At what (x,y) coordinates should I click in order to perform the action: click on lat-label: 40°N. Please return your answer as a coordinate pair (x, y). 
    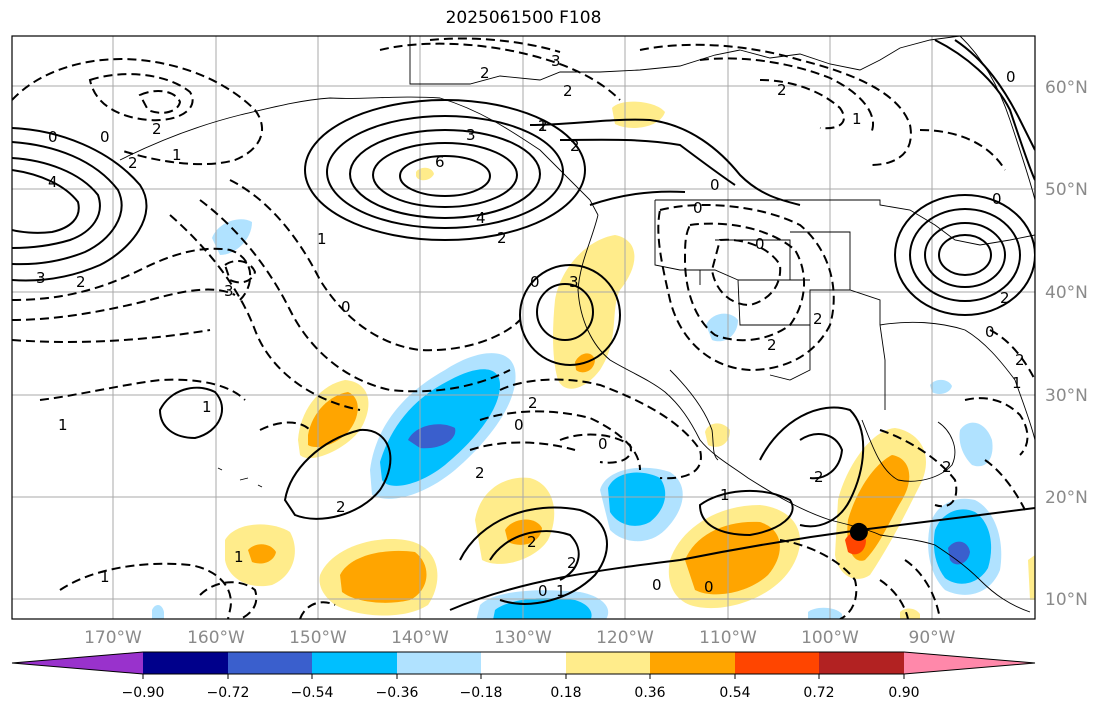
    Looking at the image, I should click on (1066, 293).